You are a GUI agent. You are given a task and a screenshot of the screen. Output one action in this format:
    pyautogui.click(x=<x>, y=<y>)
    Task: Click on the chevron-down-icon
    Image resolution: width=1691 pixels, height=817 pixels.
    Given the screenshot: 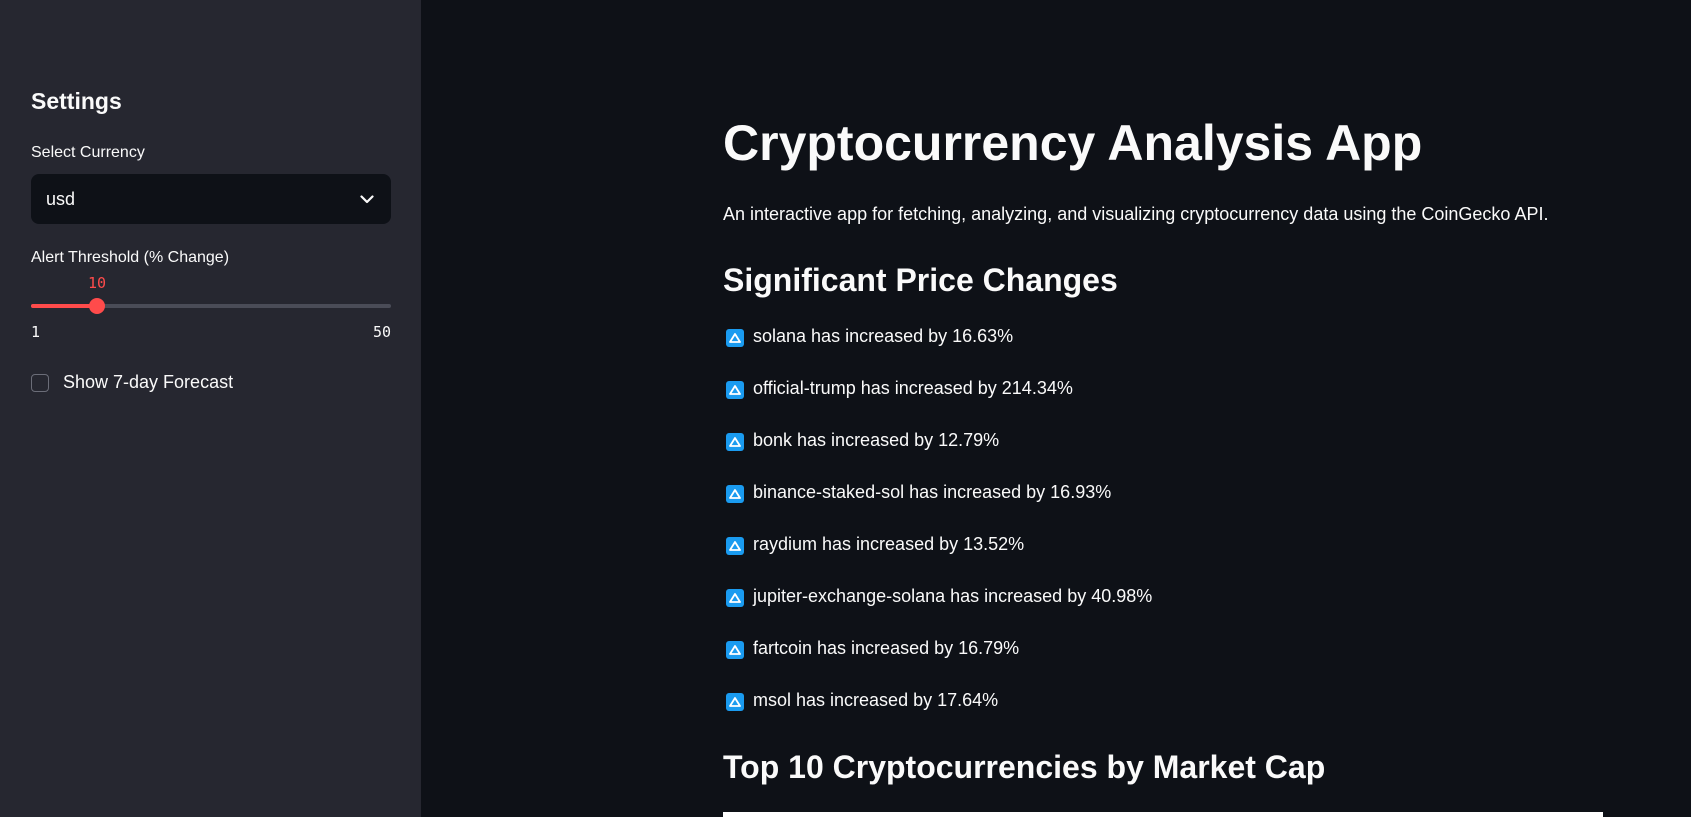 What is the action you would take?
    pyautogui.click(x=367, y=199)
    